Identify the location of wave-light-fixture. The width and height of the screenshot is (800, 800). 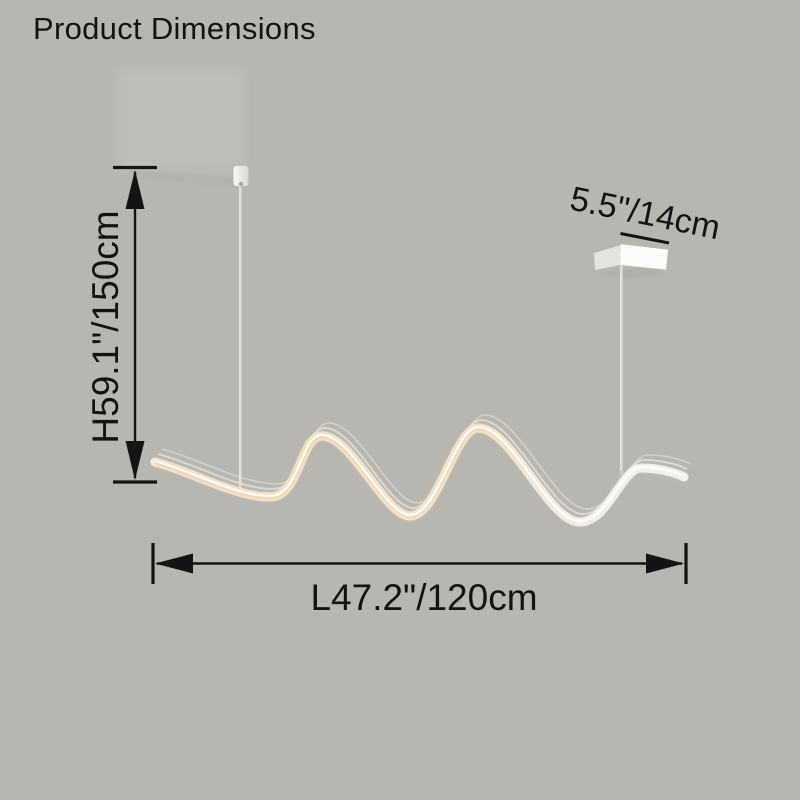
(421, 470).